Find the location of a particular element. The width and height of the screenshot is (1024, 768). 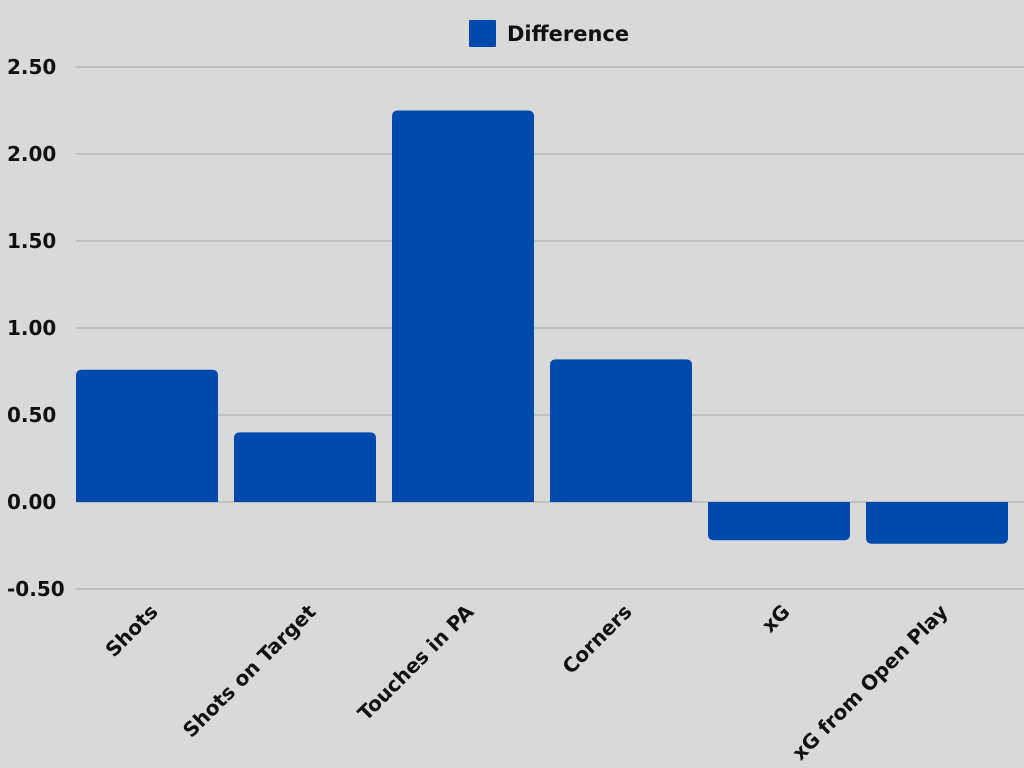

x-category-label: xG is located at coordinates (776, 619).